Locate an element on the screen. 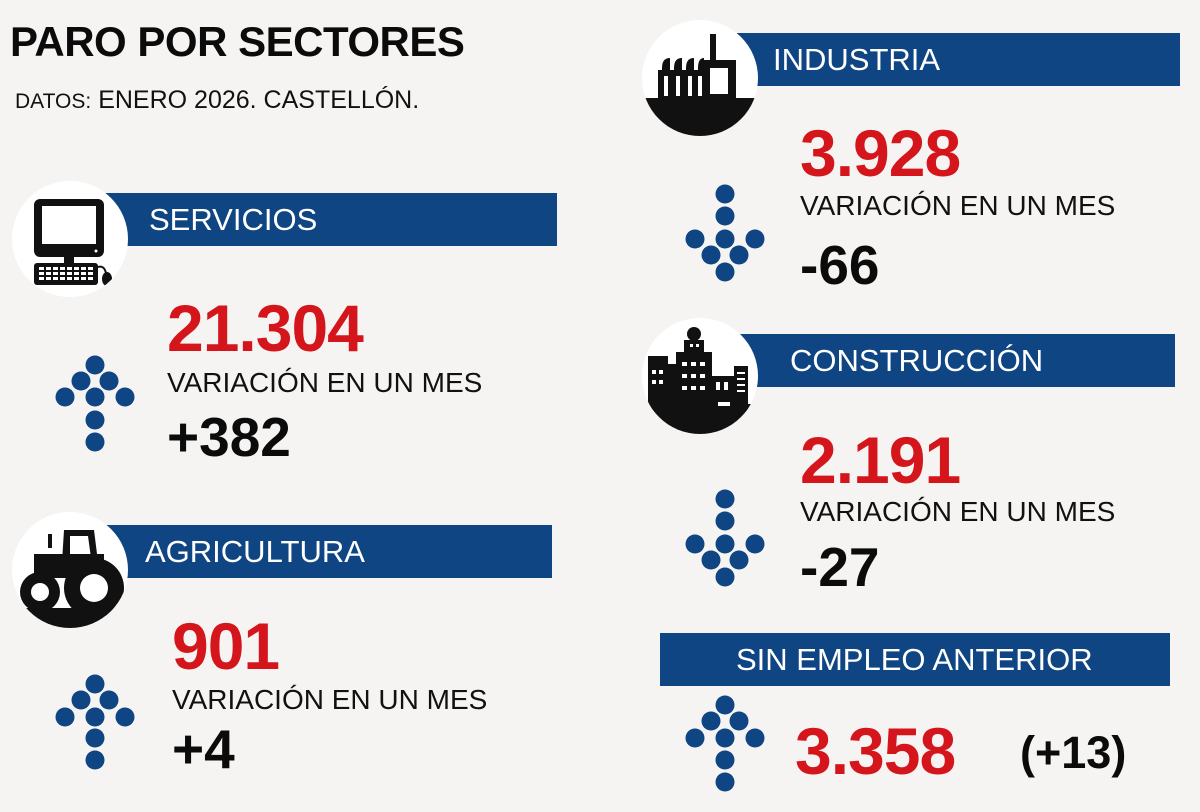  page-subtitle: DATOS: ENERO 2026. CASTELLÓN. is located at coordinates (217, 100).